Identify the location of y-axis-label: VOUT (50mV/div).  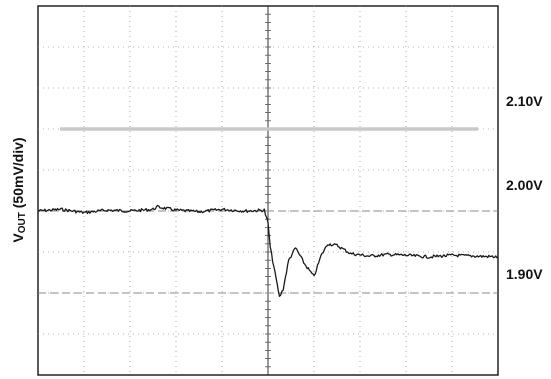
(19, 189).